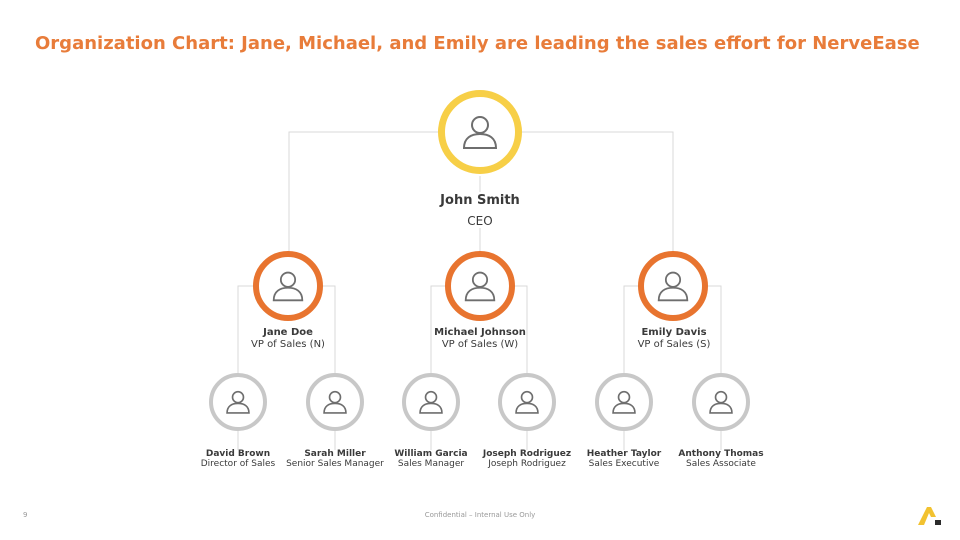 Image resolution: width=960 pixels, height=540 pixels. I want to click on staff-avatar-heather, so click(624, 402).